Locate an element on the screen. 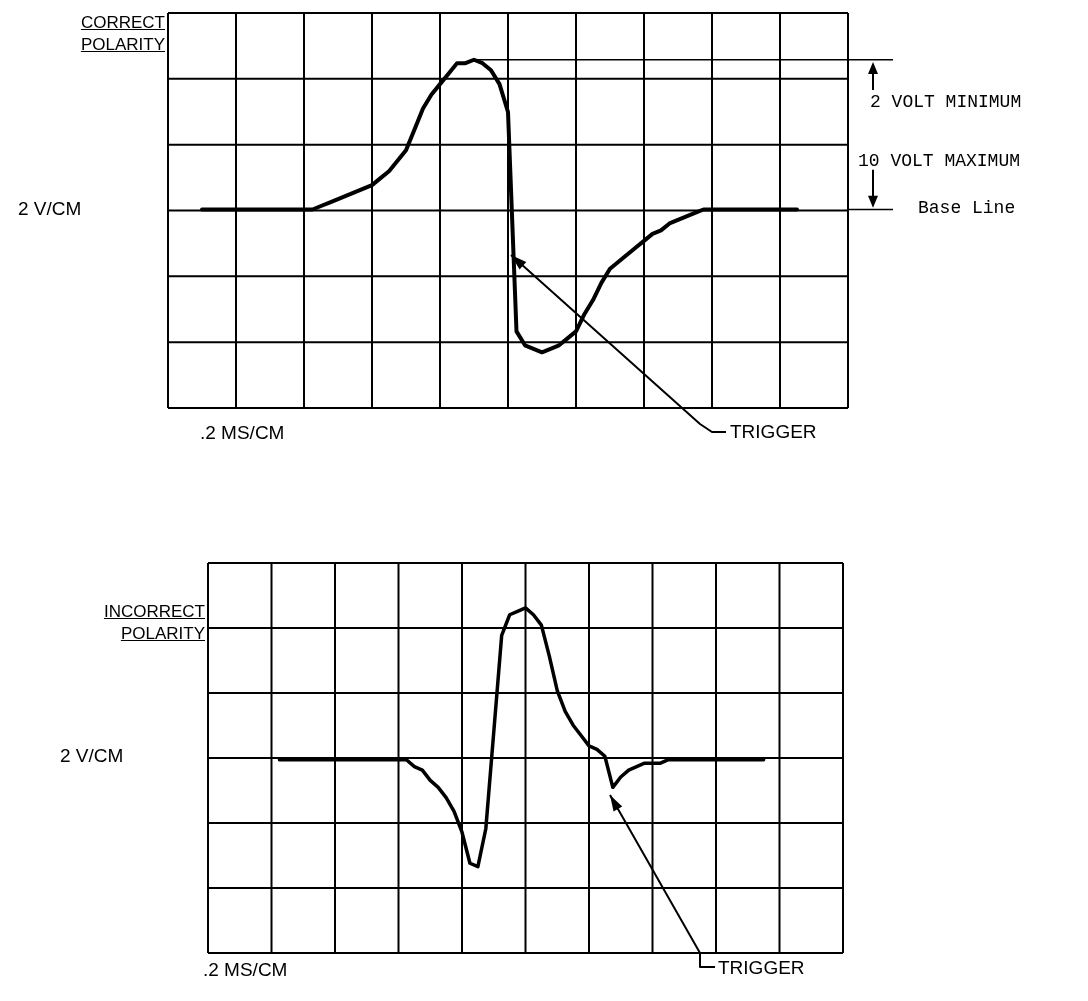 This screenshot has width=1088, height=1001. text: 10 VOLT MAXIMUM is located at coordinates (939, 161).